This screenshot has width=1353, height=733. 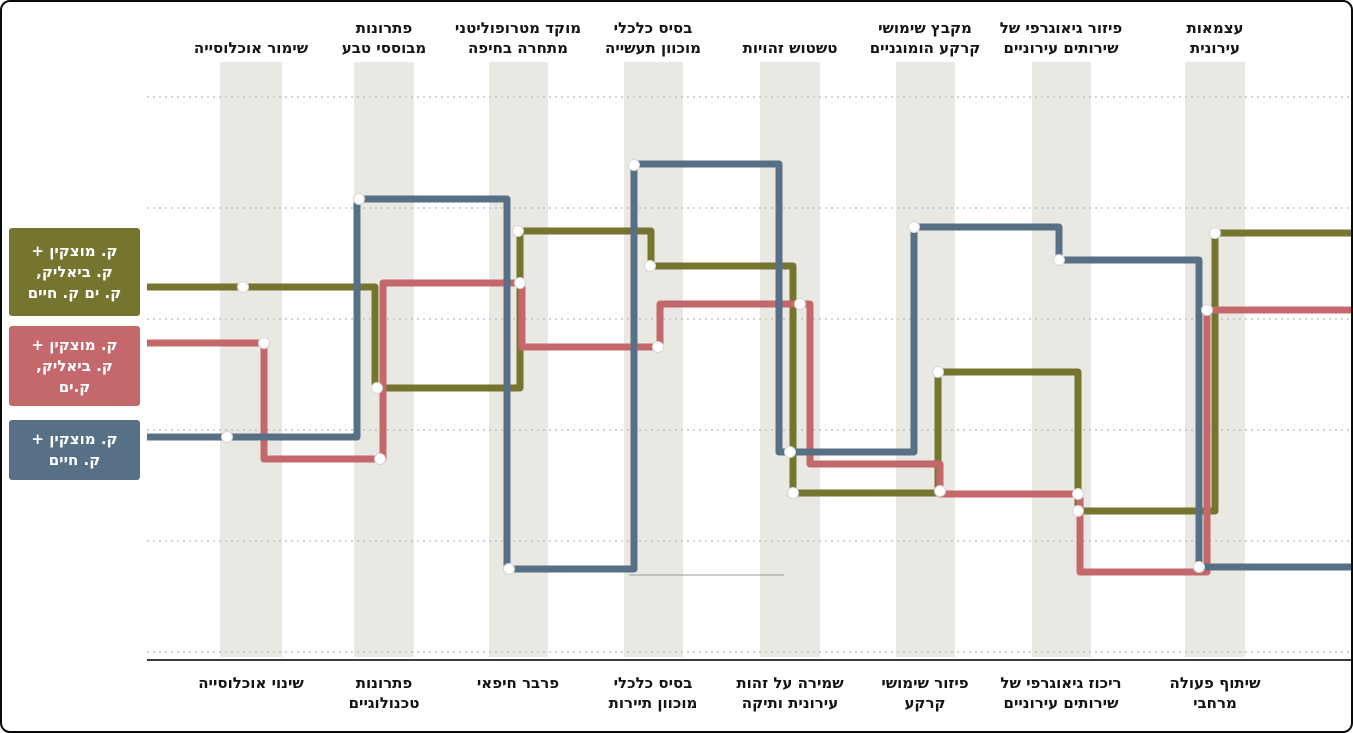 What do you see at coordinates (74, 460) in the screenshot?
I see `legend-label: ק. חיים` at bounding box center [74, 460].